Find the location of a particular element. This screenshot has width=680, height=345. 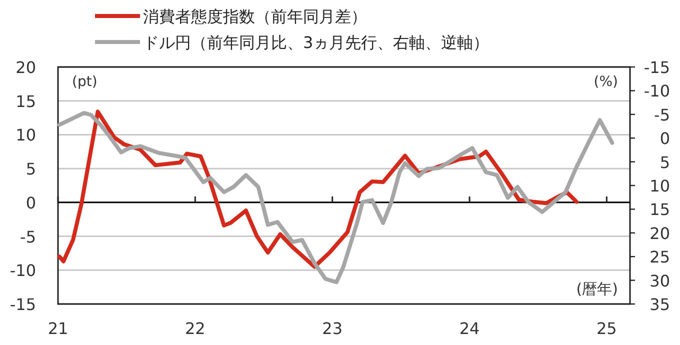

y-tick-label: 10 is located at coordinates (26, 135).